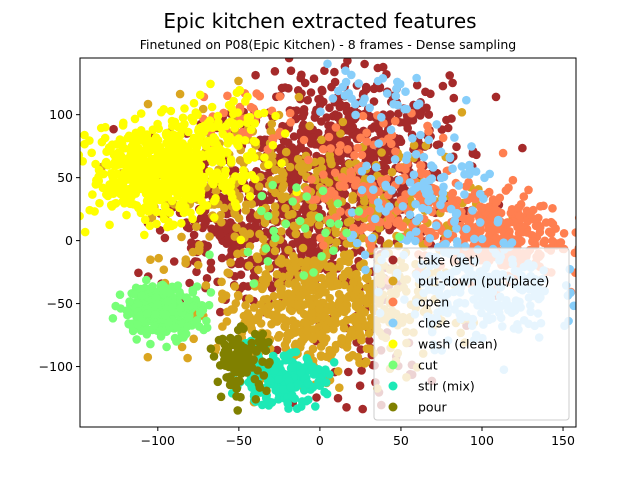  Describe the element at coordinates (458, 344) in the screenshot. I see `legend-label: wash (clean)` at that location.